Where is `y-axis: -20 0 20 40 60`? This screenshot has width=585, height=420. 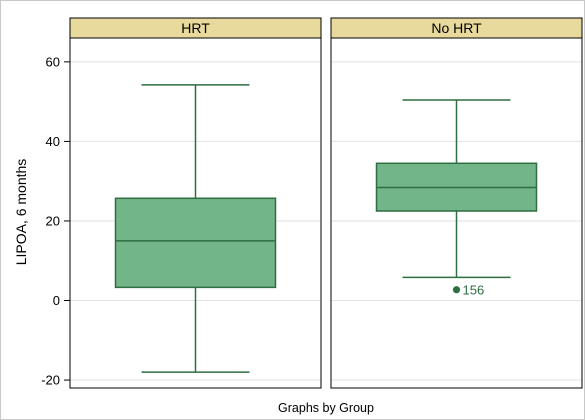
y-axis: -20 0 20 40 60 is located at coordinates (55, 221).